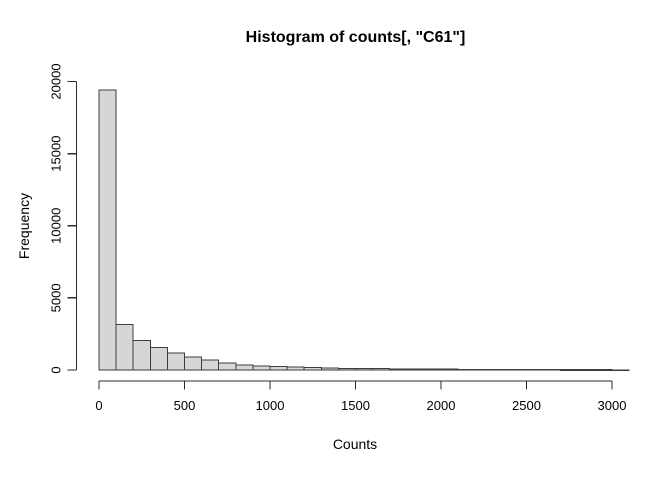 The image size is (672, 485). What do you see at coordinates (355, 444) in the screenshot?
I see `x-axis-label: Counts` at bounding box center [355, 444].